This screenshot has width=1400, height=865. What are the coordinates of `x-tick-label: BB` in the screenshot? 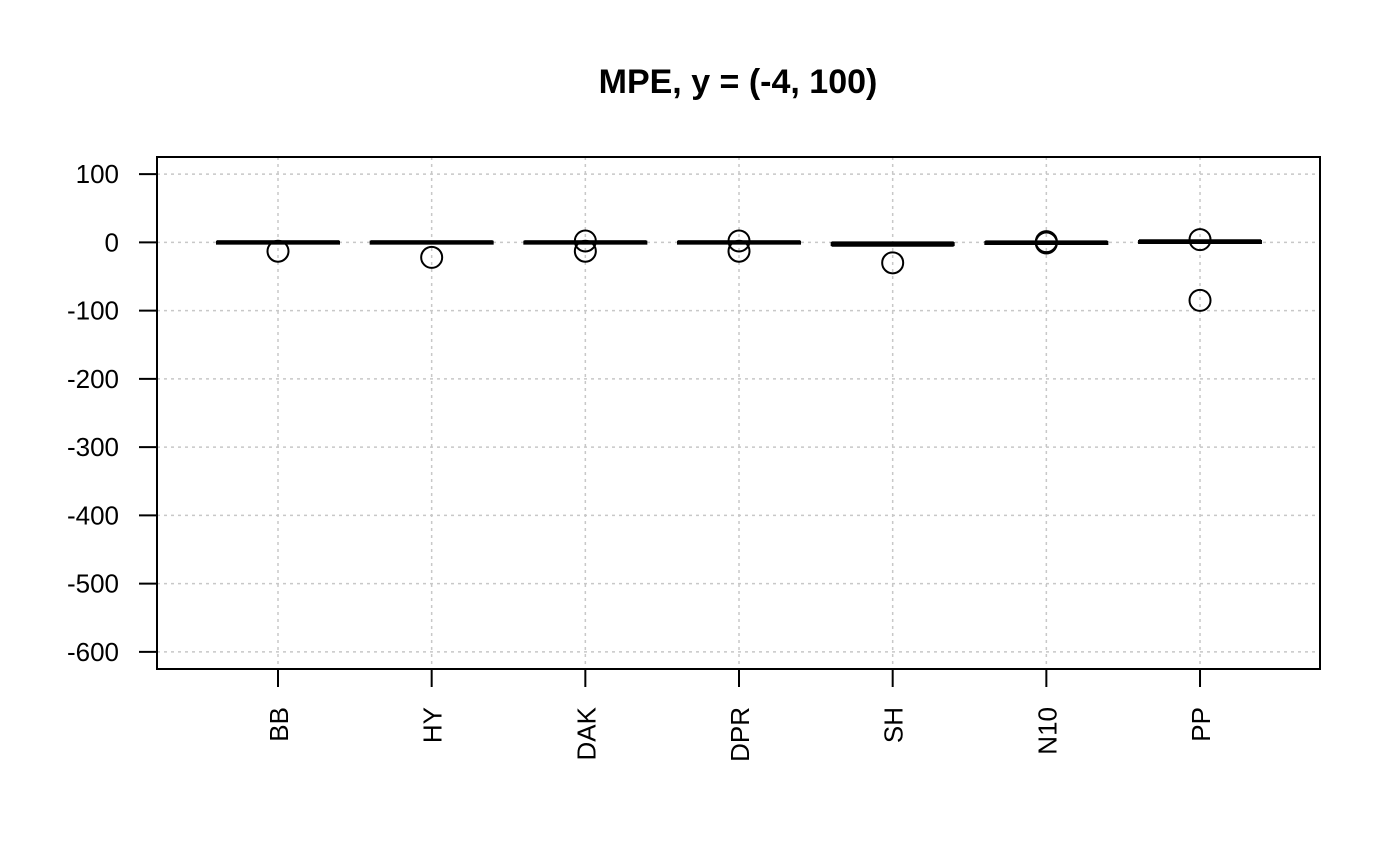 It's located at (279, 724).